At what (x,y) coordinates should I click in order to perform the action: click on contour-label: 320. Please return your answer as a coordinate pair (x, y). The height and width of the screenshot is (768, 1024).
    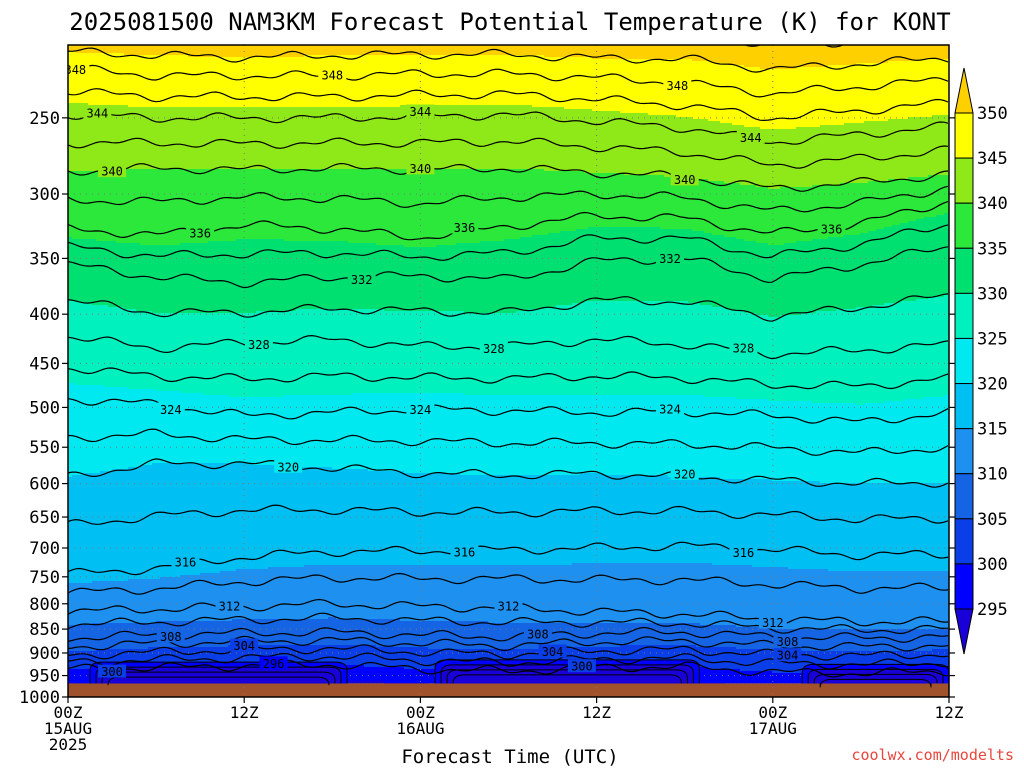
    Looking at the image, I should click on (288, 467).